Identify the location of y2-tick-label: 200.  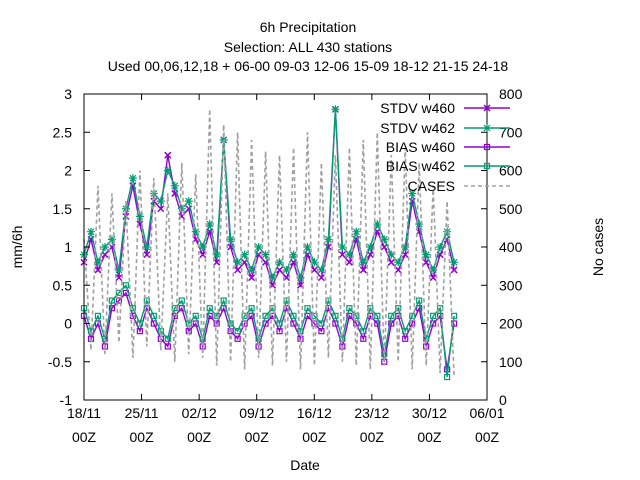
(511, 324).